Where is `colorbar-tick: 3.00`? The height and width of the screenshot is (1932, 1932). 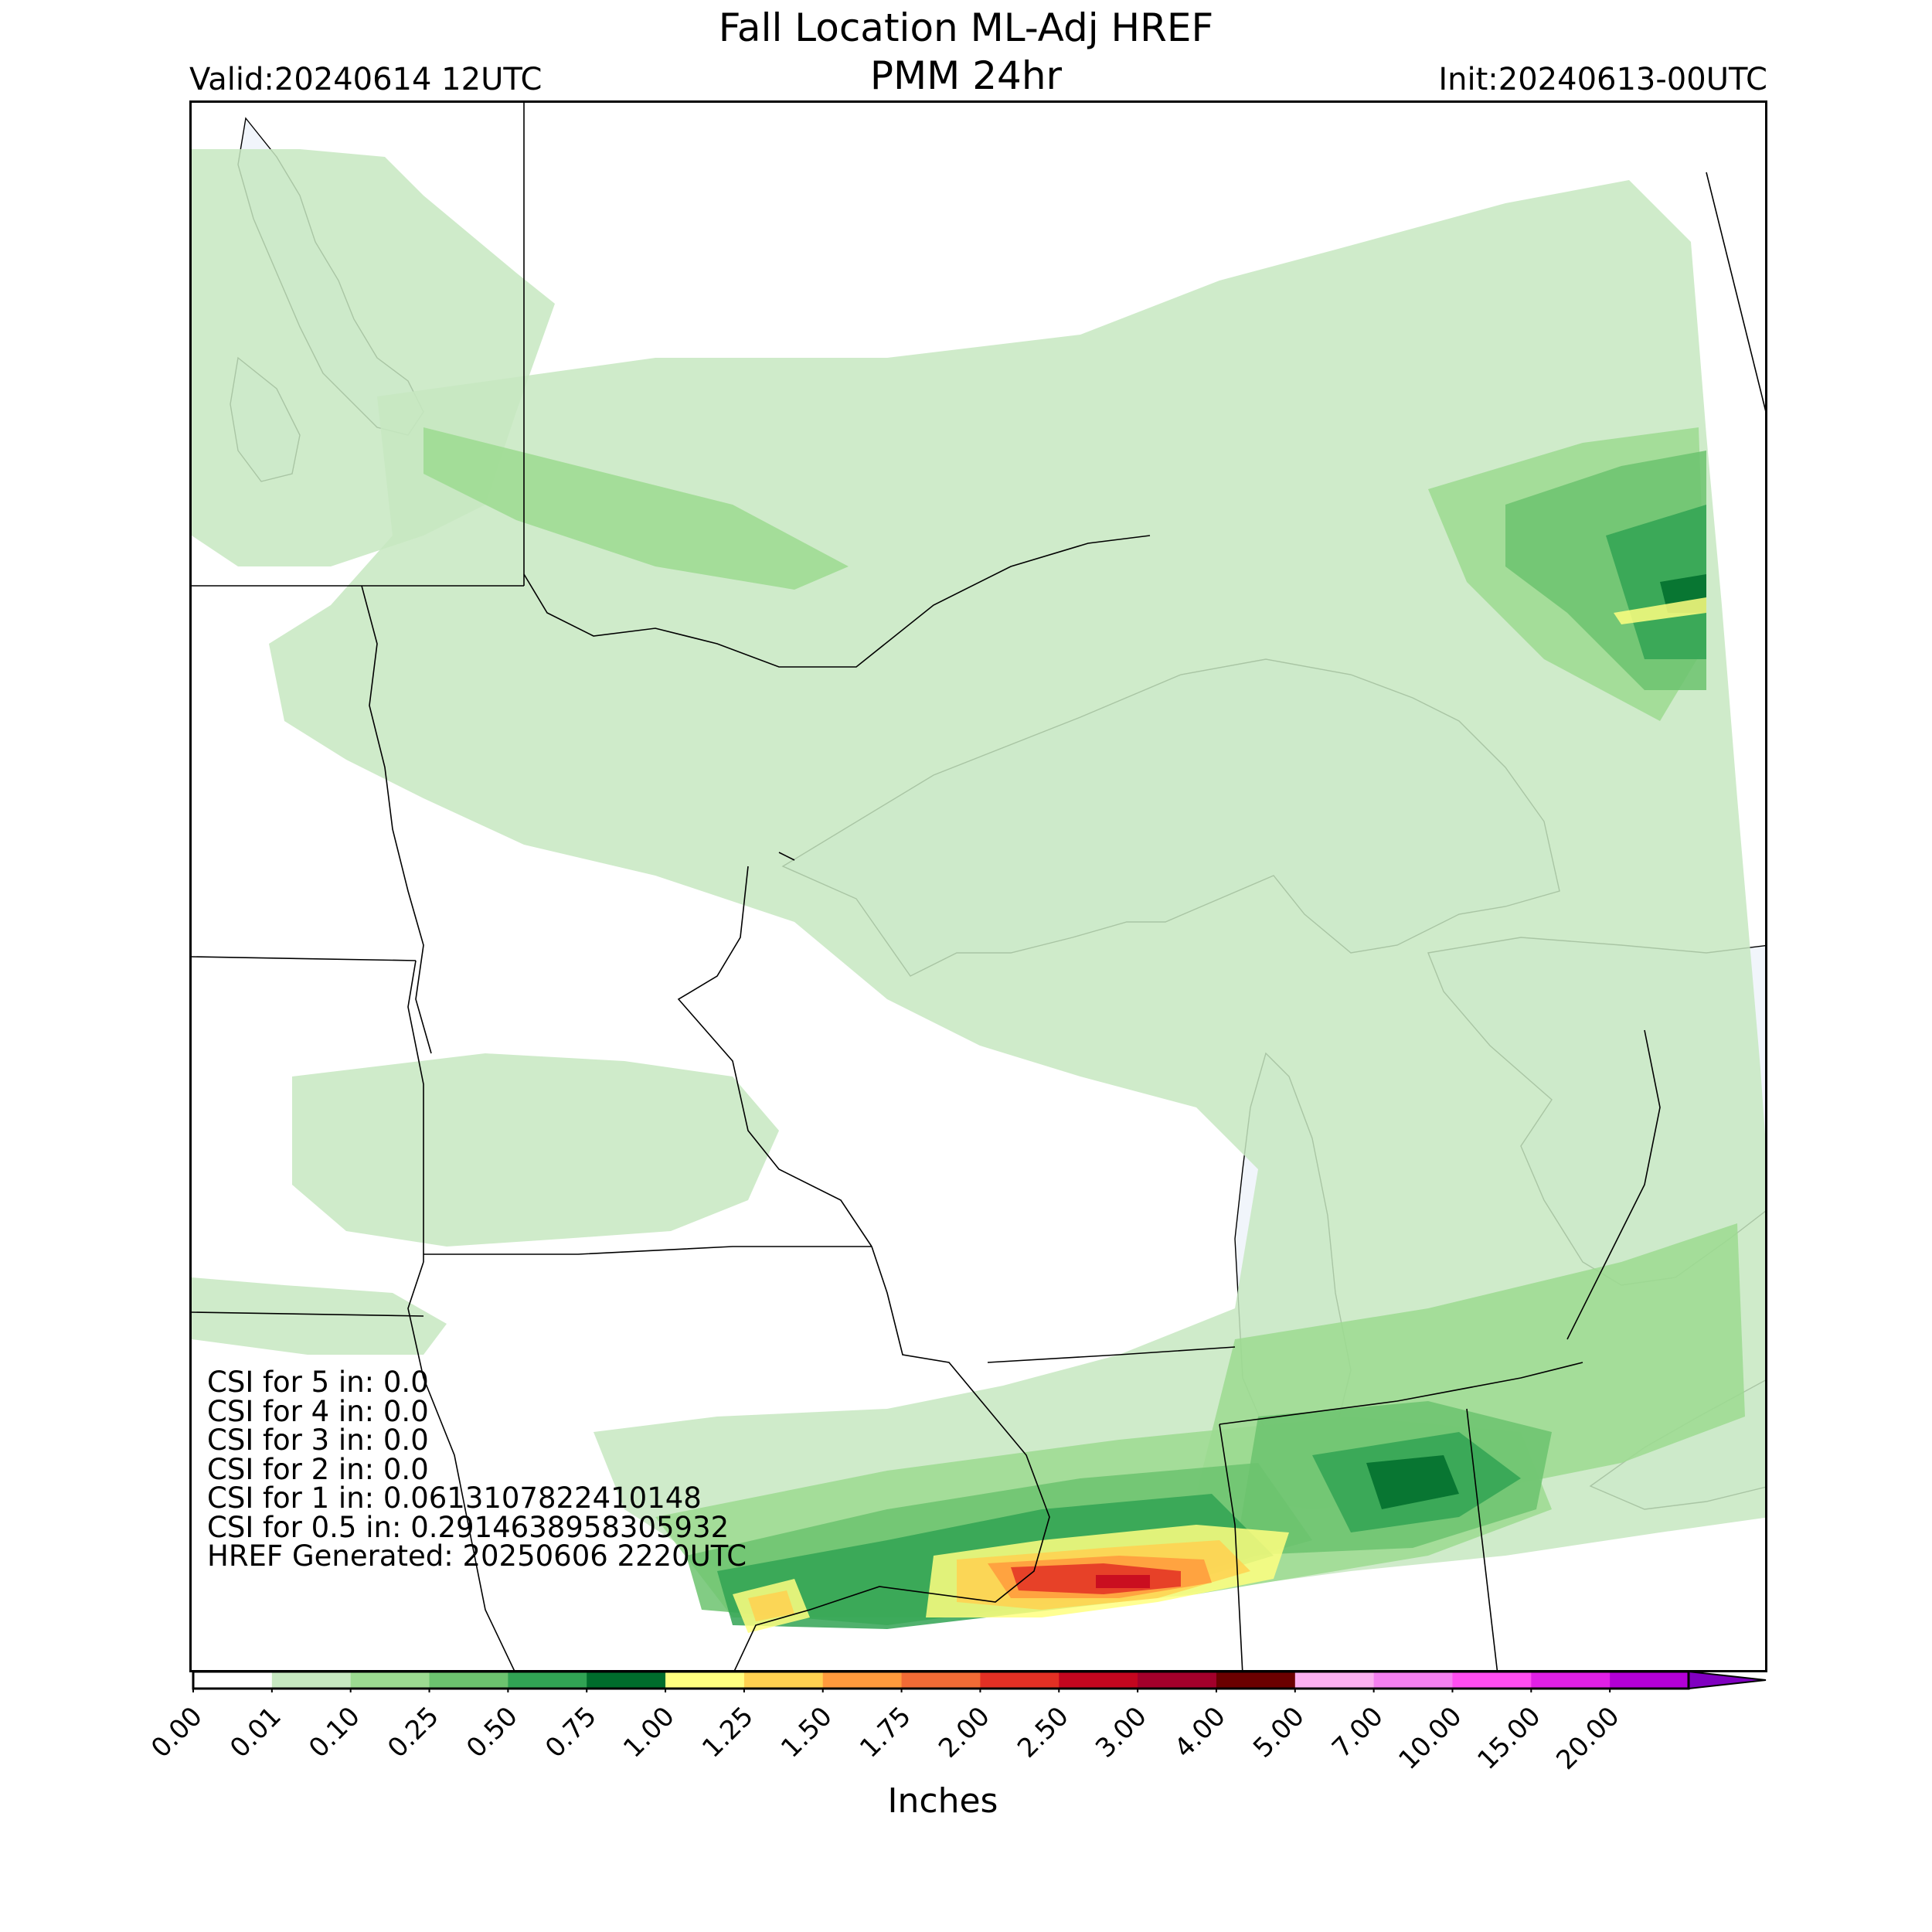
colorbar-tick: 3.00 is located at coordinates (1122, 1732).